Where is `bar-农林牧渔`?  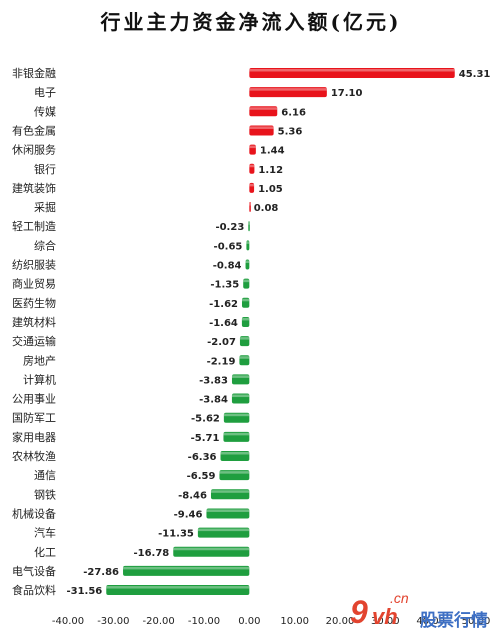
bar-农林牧渔 is located at coordinates (235, 456).